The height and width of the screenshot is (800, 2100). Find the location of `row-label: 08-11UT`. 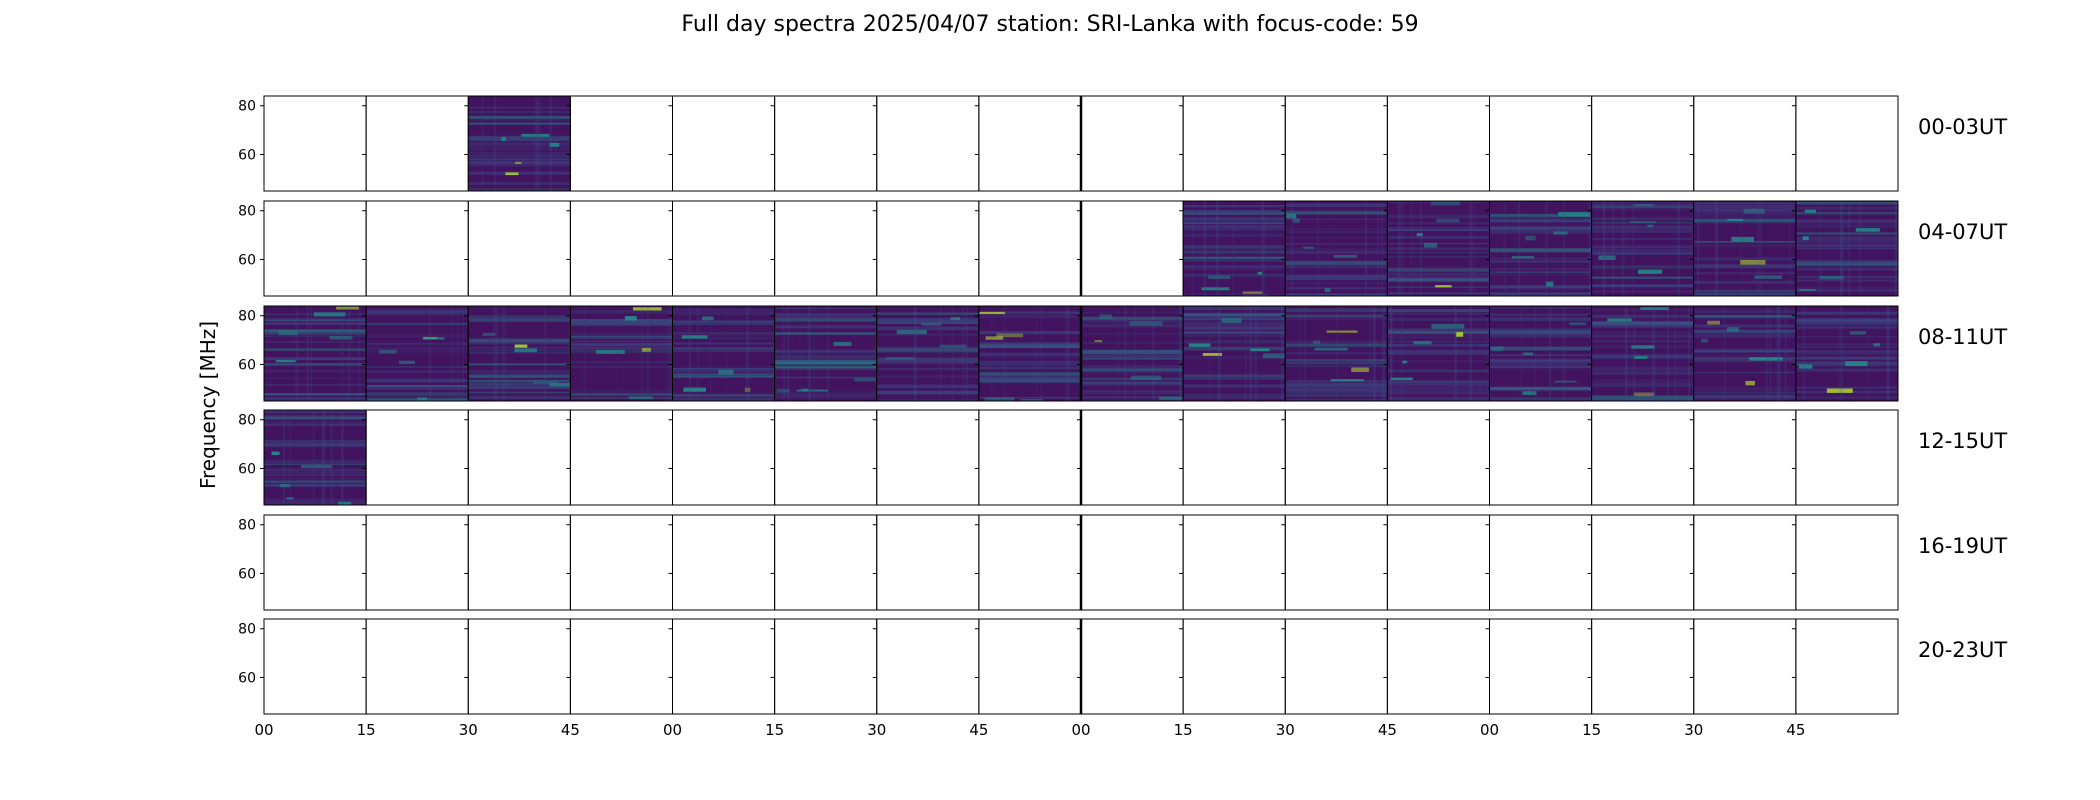

row-label: 08-11UT is located at coordinates (1962, 337).